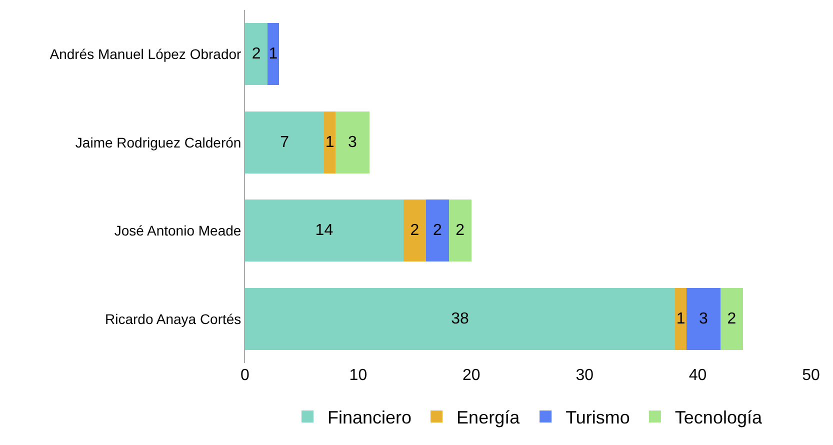  What do you see at coordinates (471, 375) in the screenshot?
I see `x-tick-label: 20` at bounding box center [471, 375].